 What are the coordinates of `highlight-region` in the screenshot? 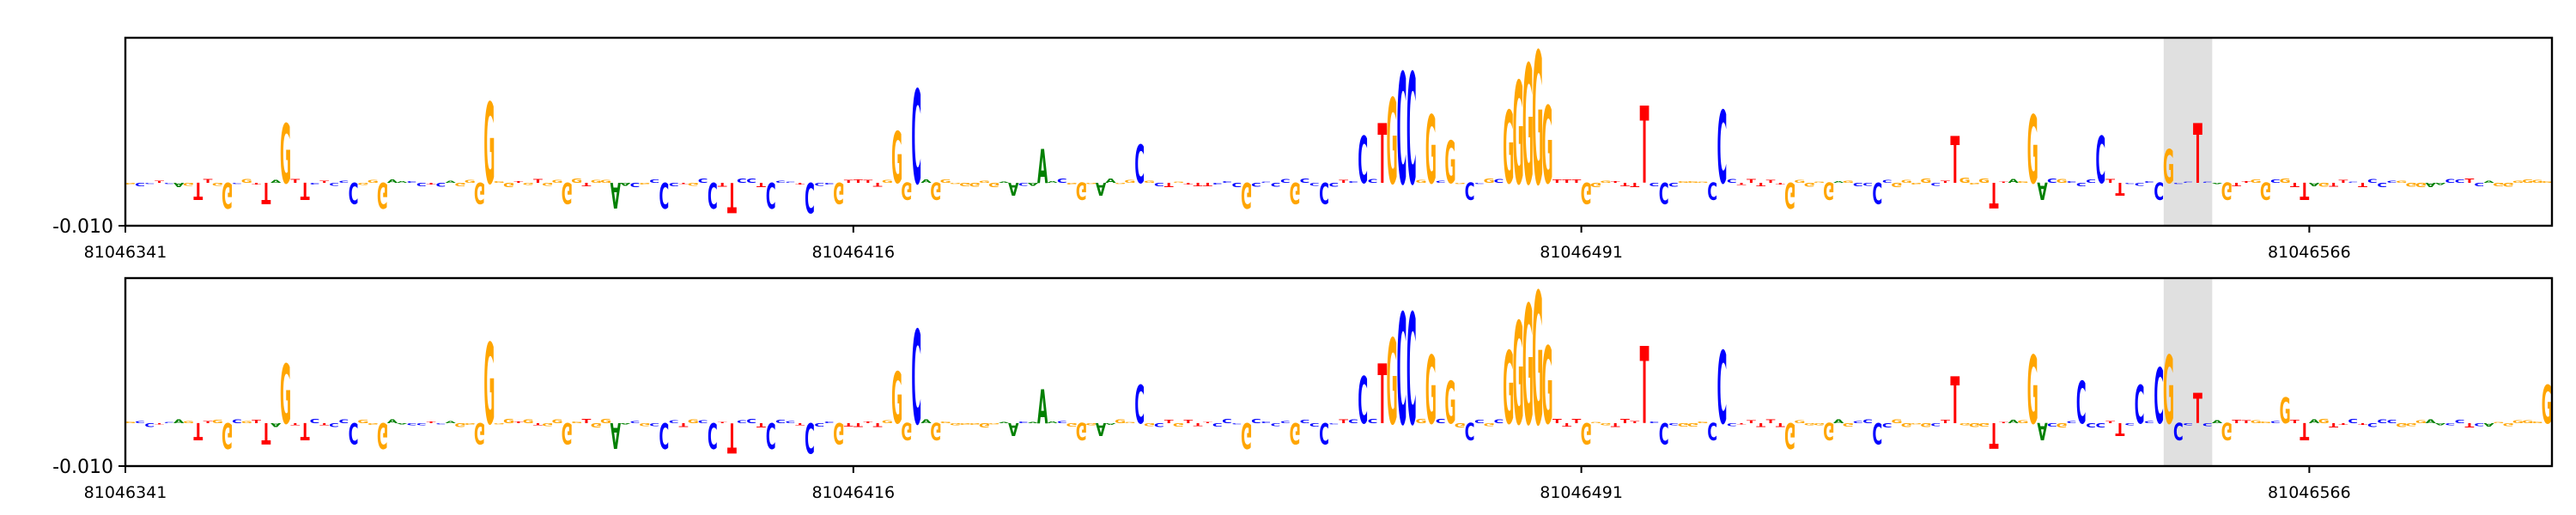 It's located at (2188, 372).